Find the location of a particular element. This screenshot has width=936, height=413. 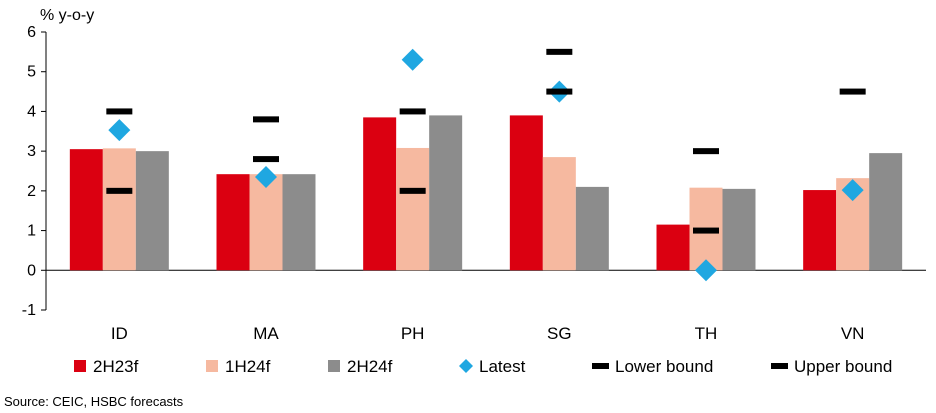

legend-swatch-2h24f is located at coordinates (334, 366).